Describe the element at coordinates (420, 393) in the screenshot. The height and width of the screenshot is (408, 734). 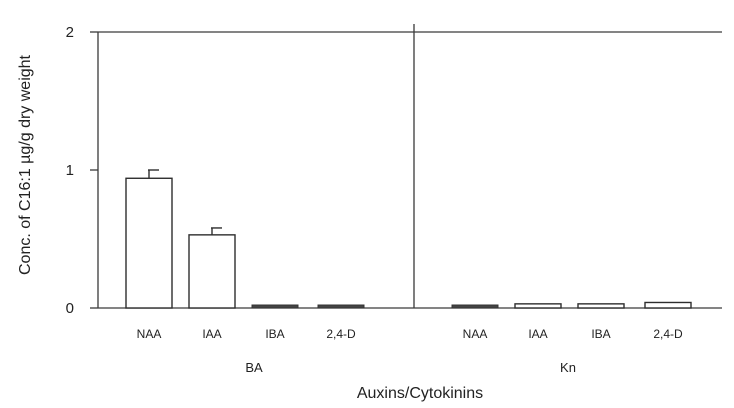
I see `x-axis-title: Auxins/Cytokinins` at that location.